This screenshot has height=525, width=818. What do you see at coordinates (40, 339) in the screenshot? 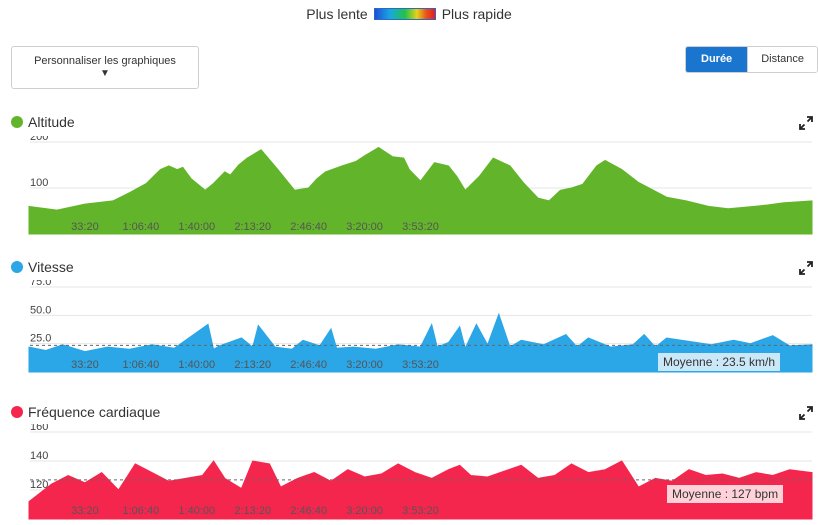
I see `y-tick-label: 25.0` at bounding box center [40, 339].